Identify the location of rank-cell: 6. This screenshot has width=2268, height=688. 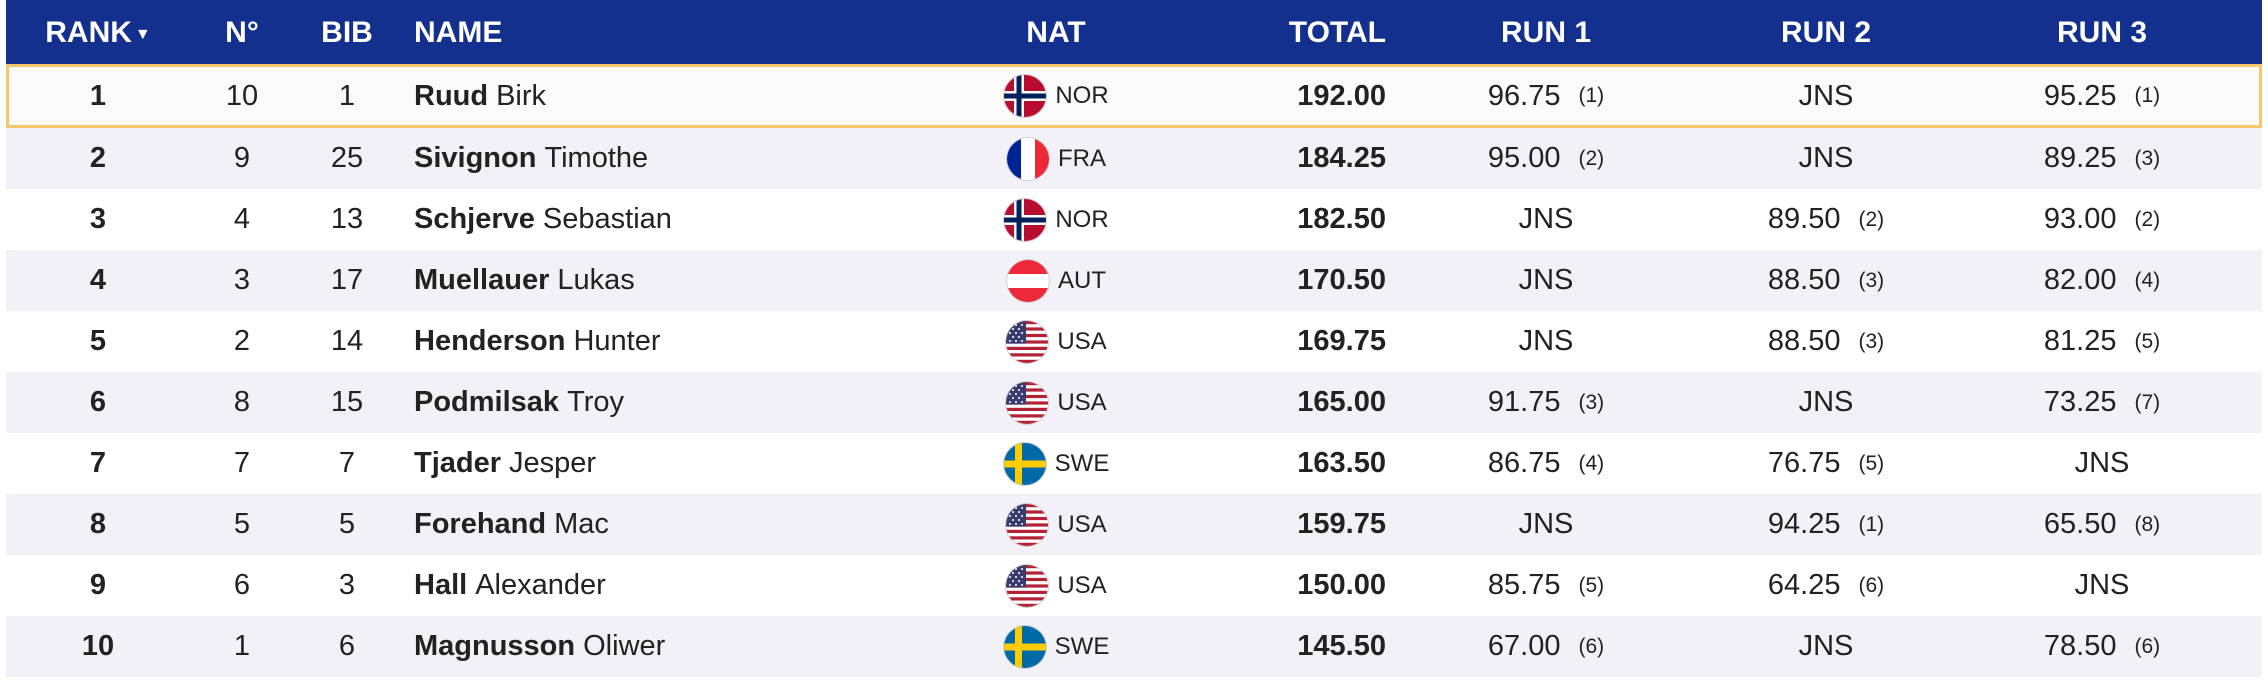
(98, 402).